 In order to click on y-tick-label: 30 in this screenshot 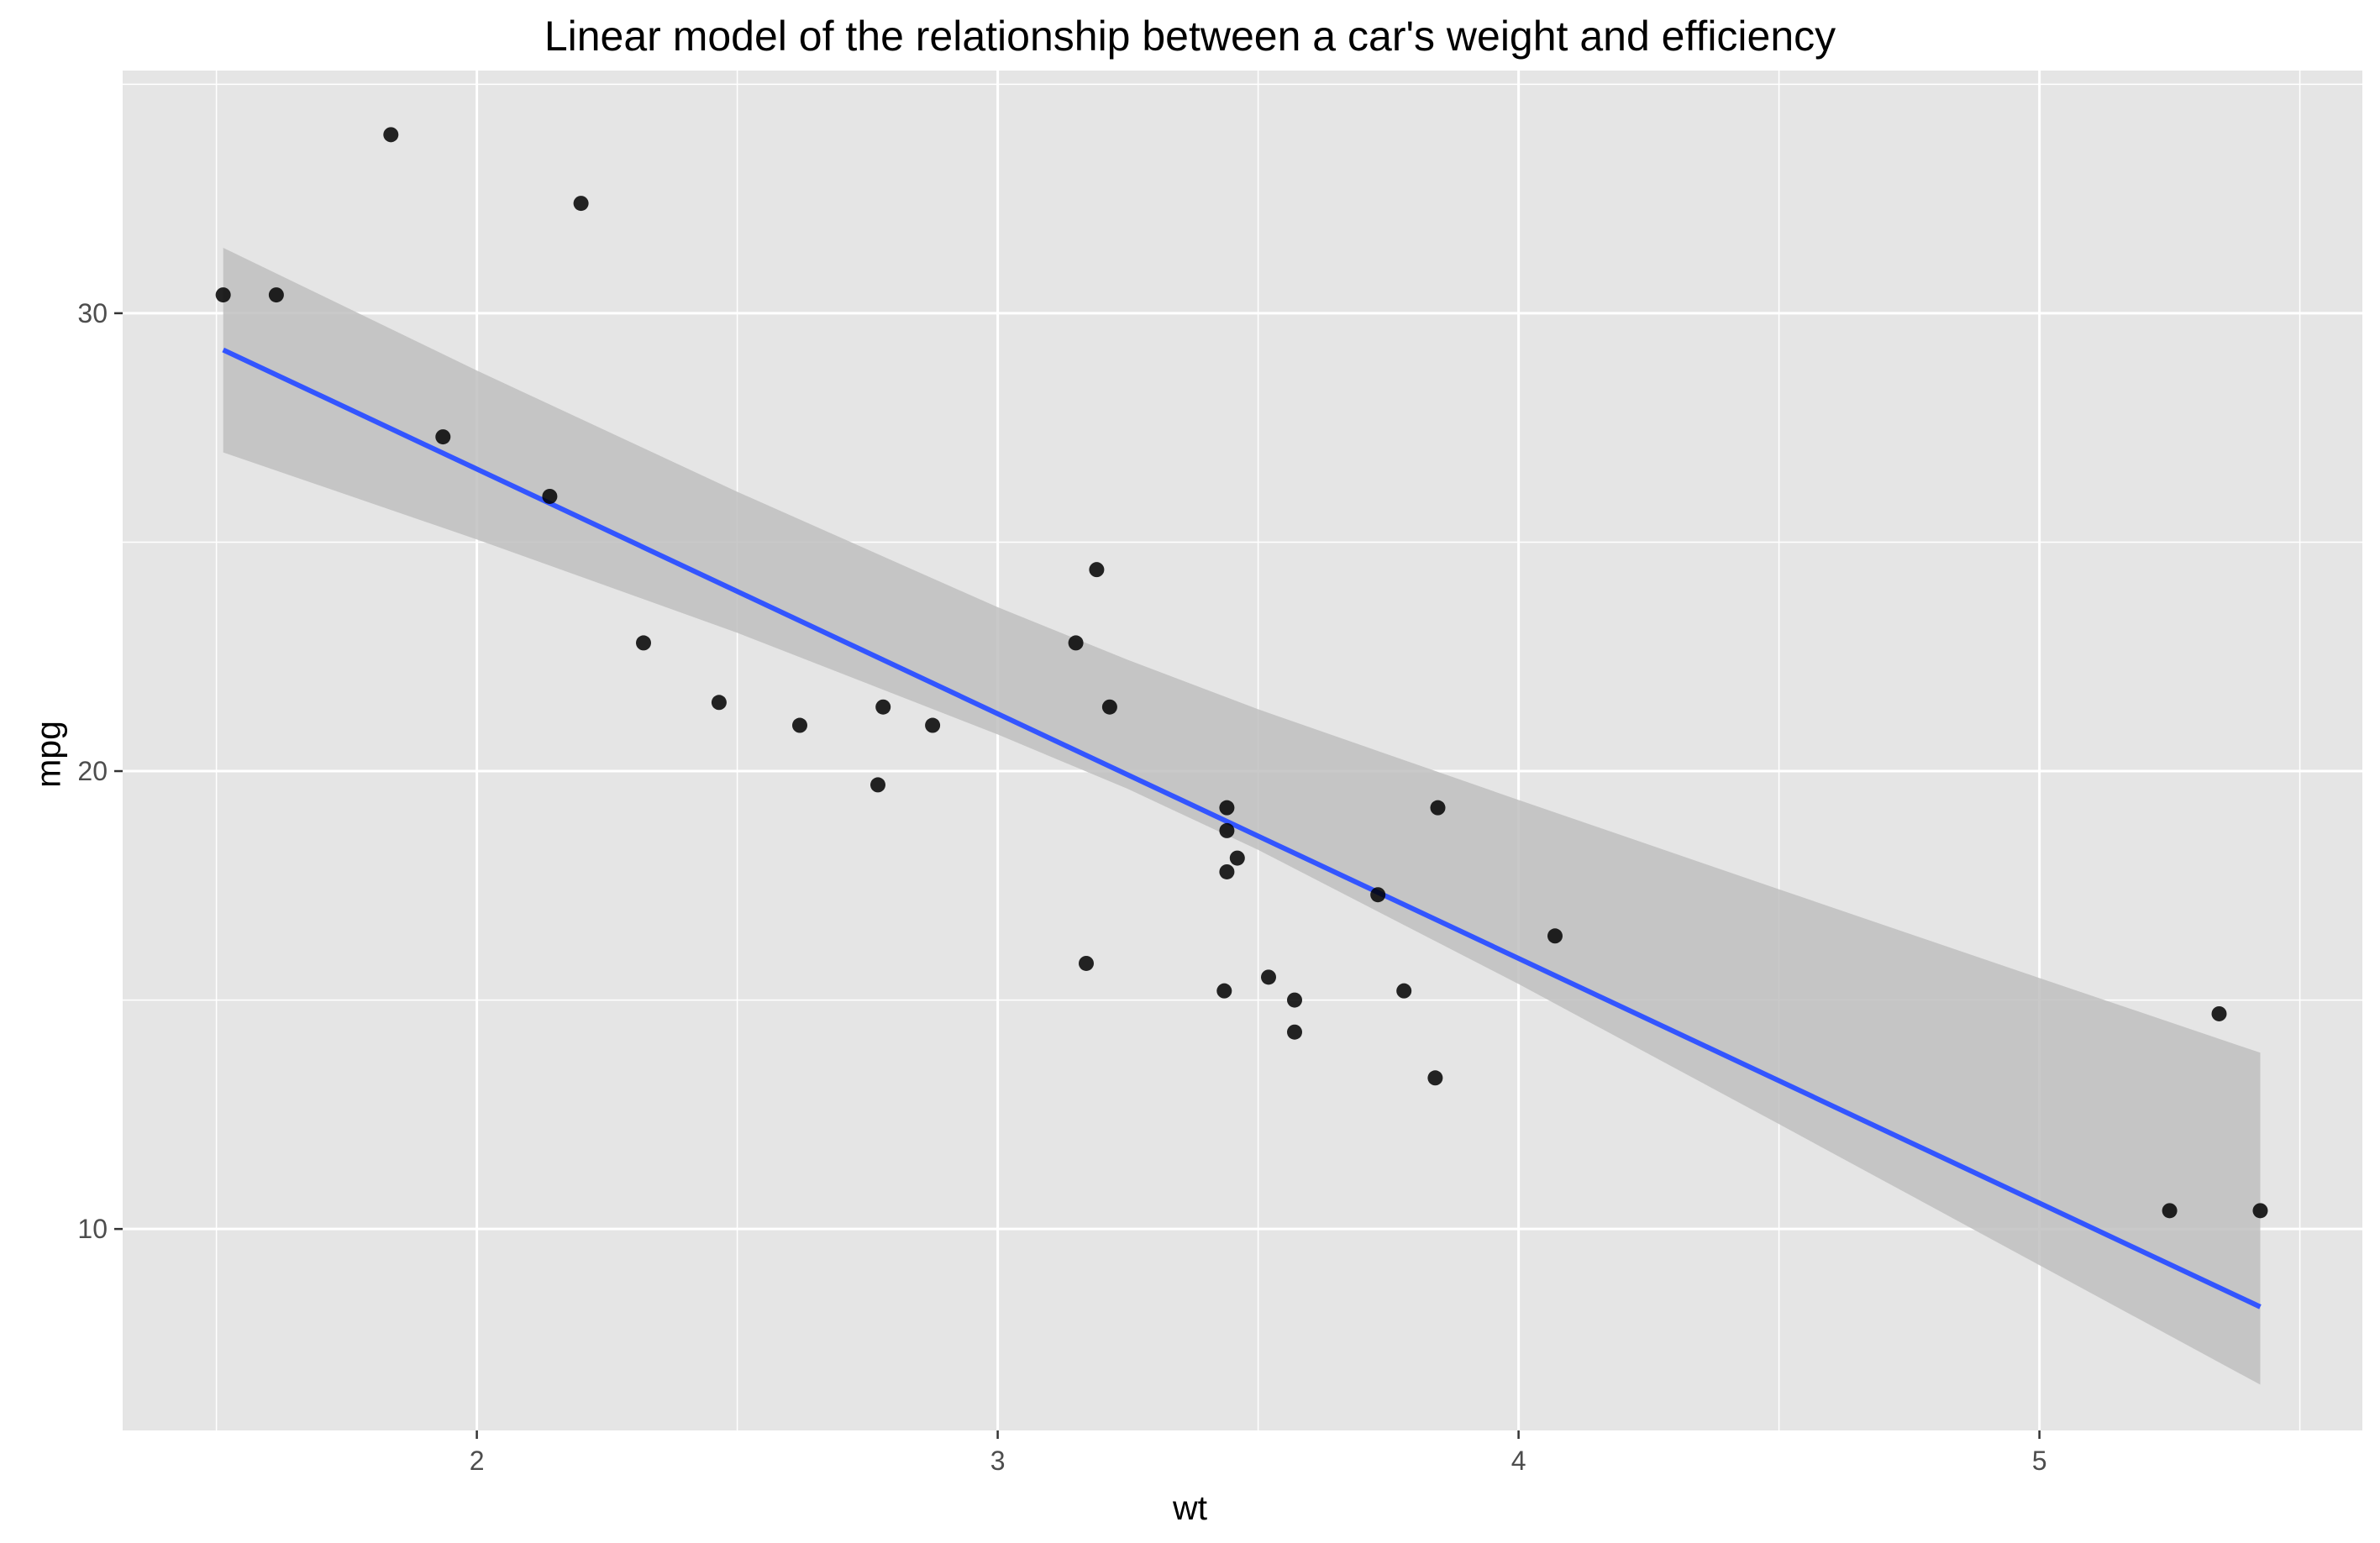, I will do `click(92, 313)`.